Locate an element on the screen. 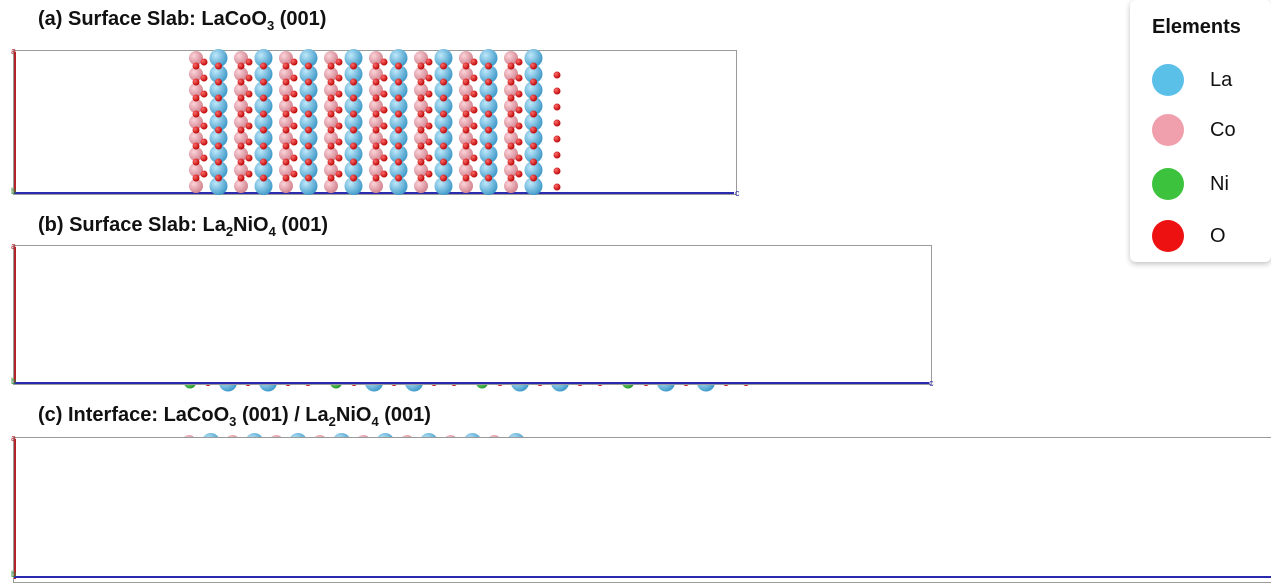 The width and height of the screenshot is (1271, 583). panel-c-axis-c is located at coordinates (642, 577).